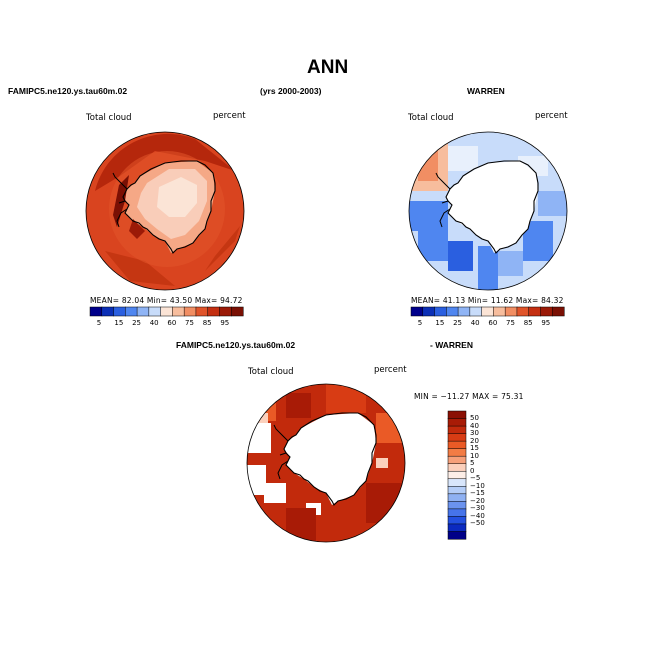  What do you see at coordinates (474, 440) in the screenshot?
I see `colorbar-tick-label: 20` at bounding box center [474, 440].